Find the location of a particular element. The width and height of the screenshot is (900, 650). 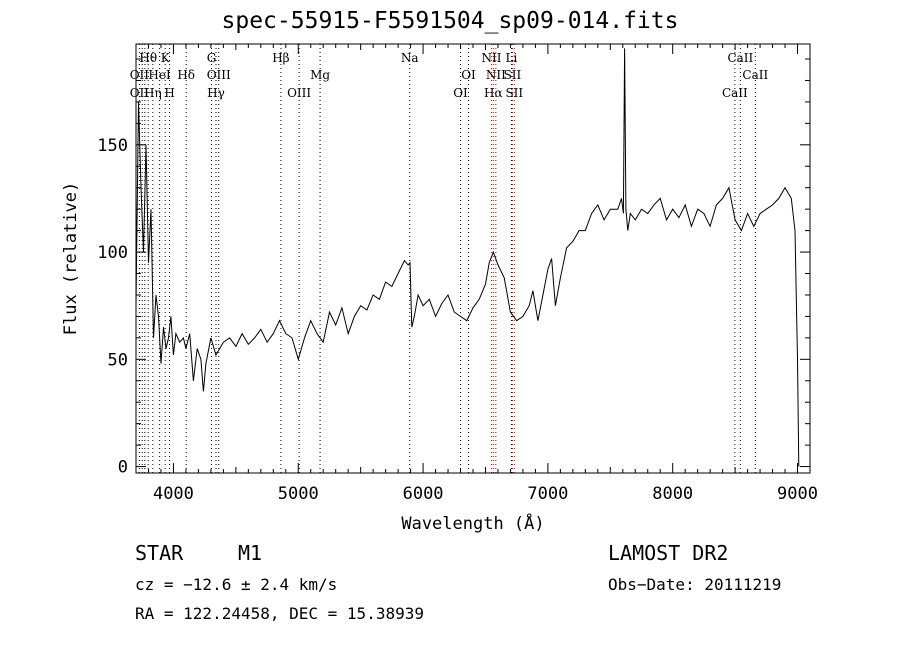

survey-name: LAMOST DR2 is located at coordinates (668, 553).